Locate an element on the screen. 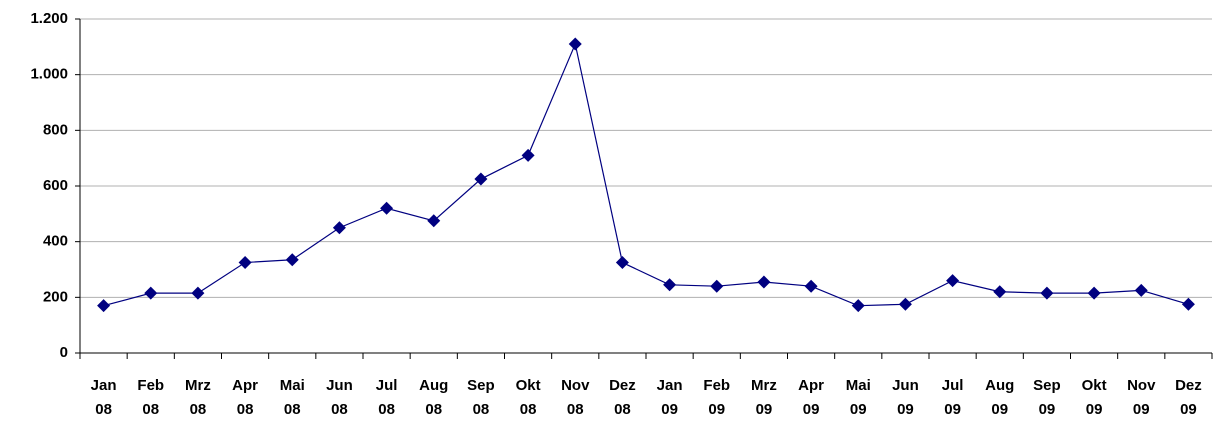 The width and height of the screenshot is (1214, 426). x-tick-label: Mai 09 is located at coordinates (858, 397).